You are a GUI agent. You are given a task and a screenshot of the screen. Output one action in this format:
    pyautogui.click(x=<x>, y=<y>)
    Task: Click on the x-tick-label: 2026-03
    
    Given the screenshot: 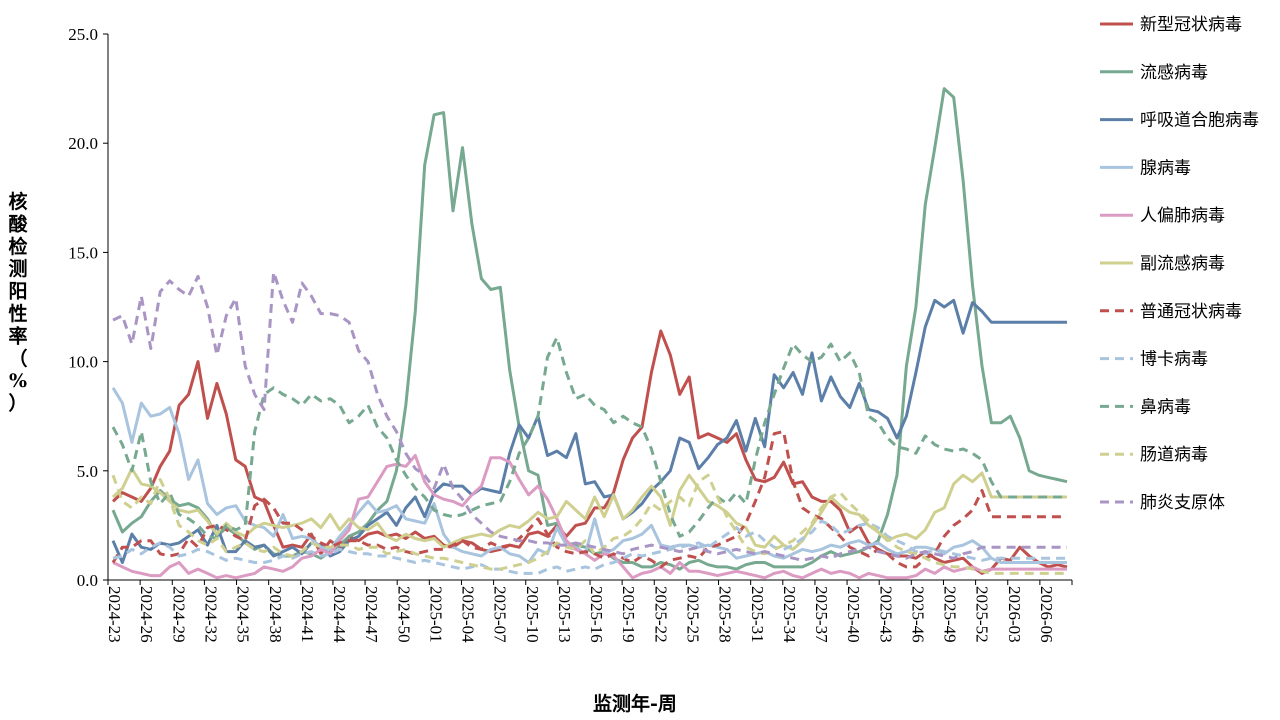 What is the action you would take?
    pyautogui.click(x=1014, y=614)
    